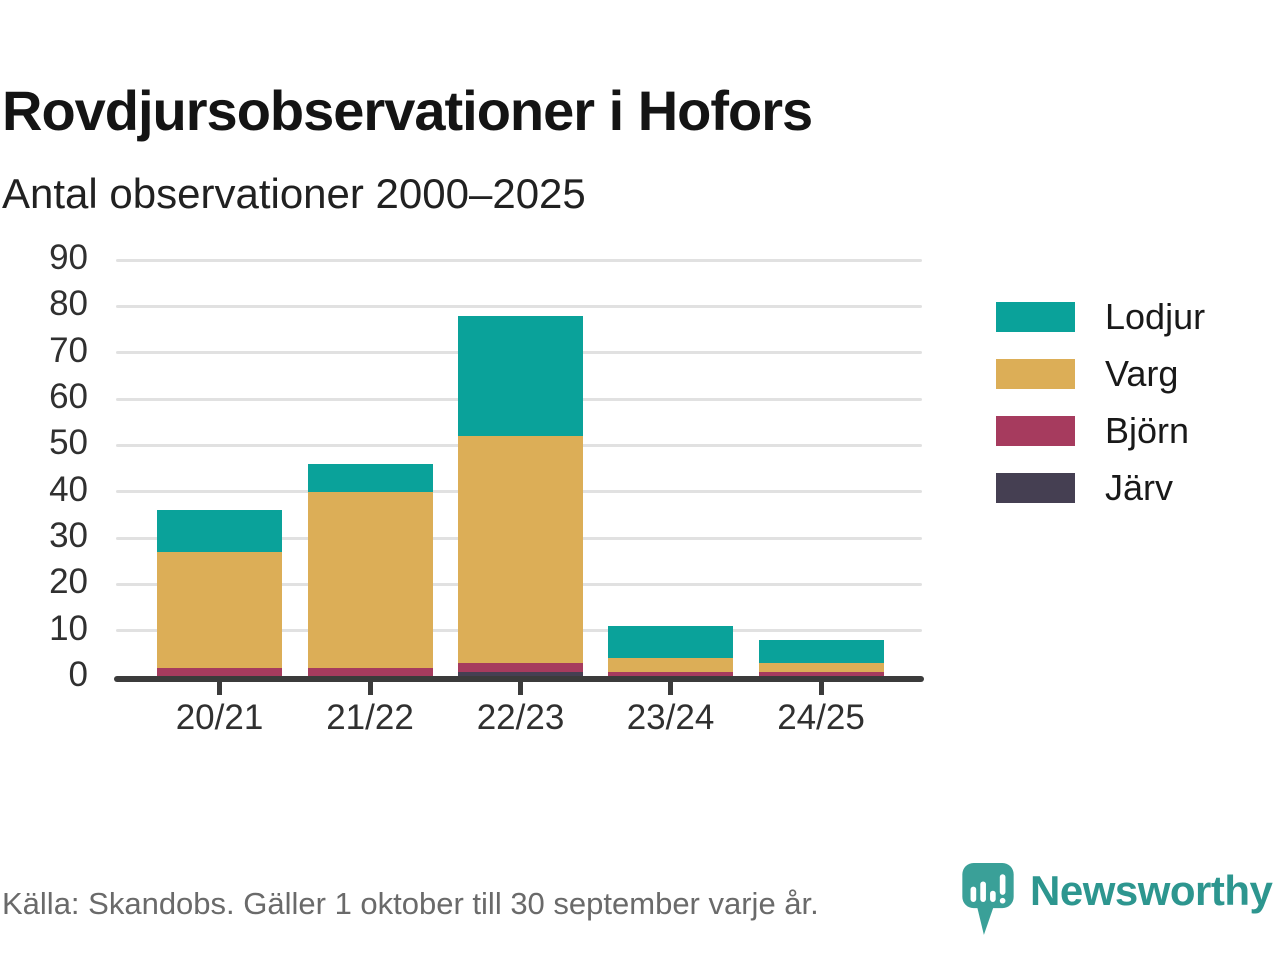 Image resolution: width=1280 pixels, height=960 pixels. What do you see at coordinates (520, 688) in the screenshot?
I see `x-axis-tick-22/23` at bounding box center [520, 688].